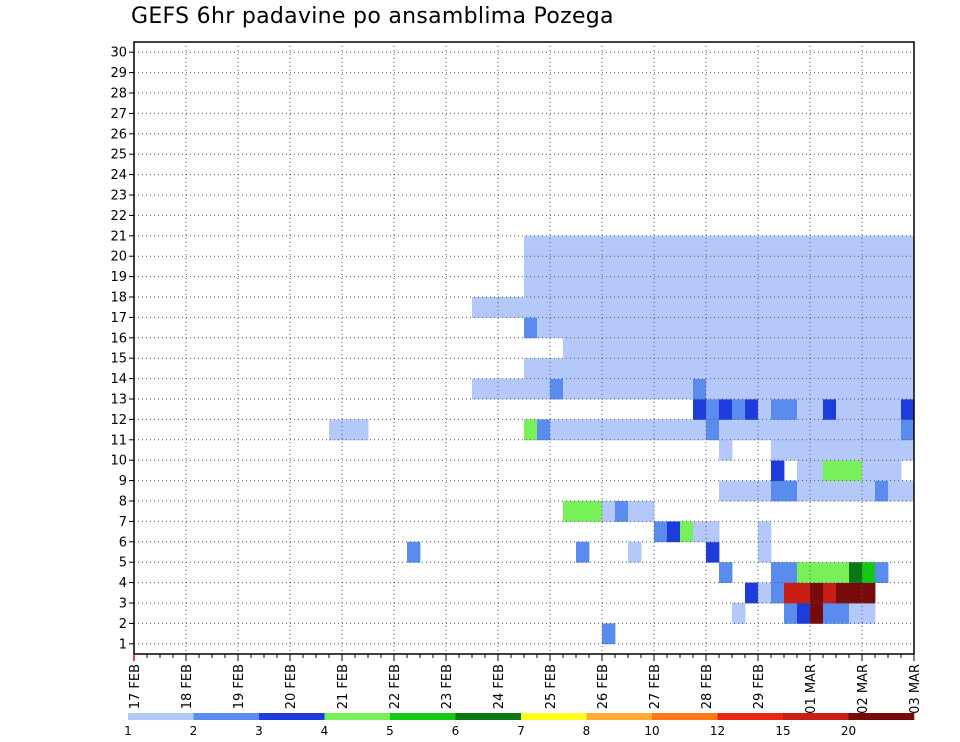  What do you see at coordinates (390, 731) in the screenshot?
I see `colorbar-label: 5` at bounding box center [390, 731].